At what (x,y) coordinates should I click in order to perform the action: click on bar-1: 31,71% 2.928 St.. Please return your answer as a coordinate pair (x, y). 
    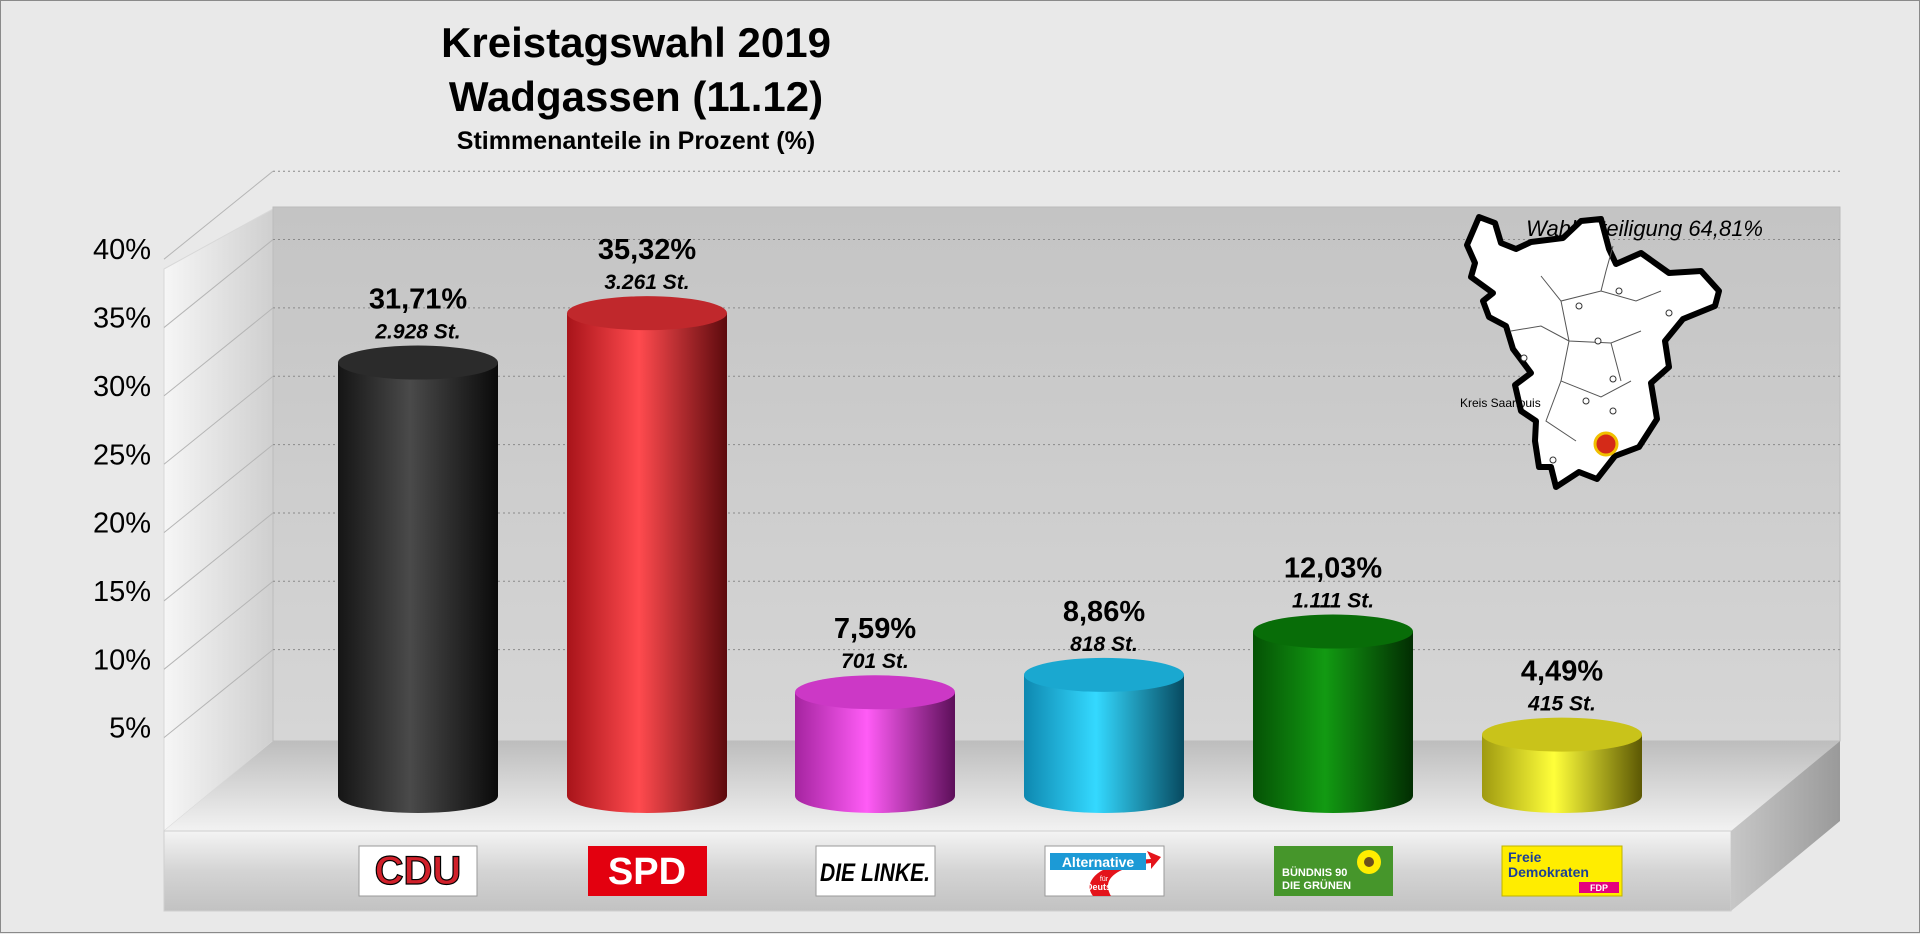
    Looking at the image, I should click on (418, 548).